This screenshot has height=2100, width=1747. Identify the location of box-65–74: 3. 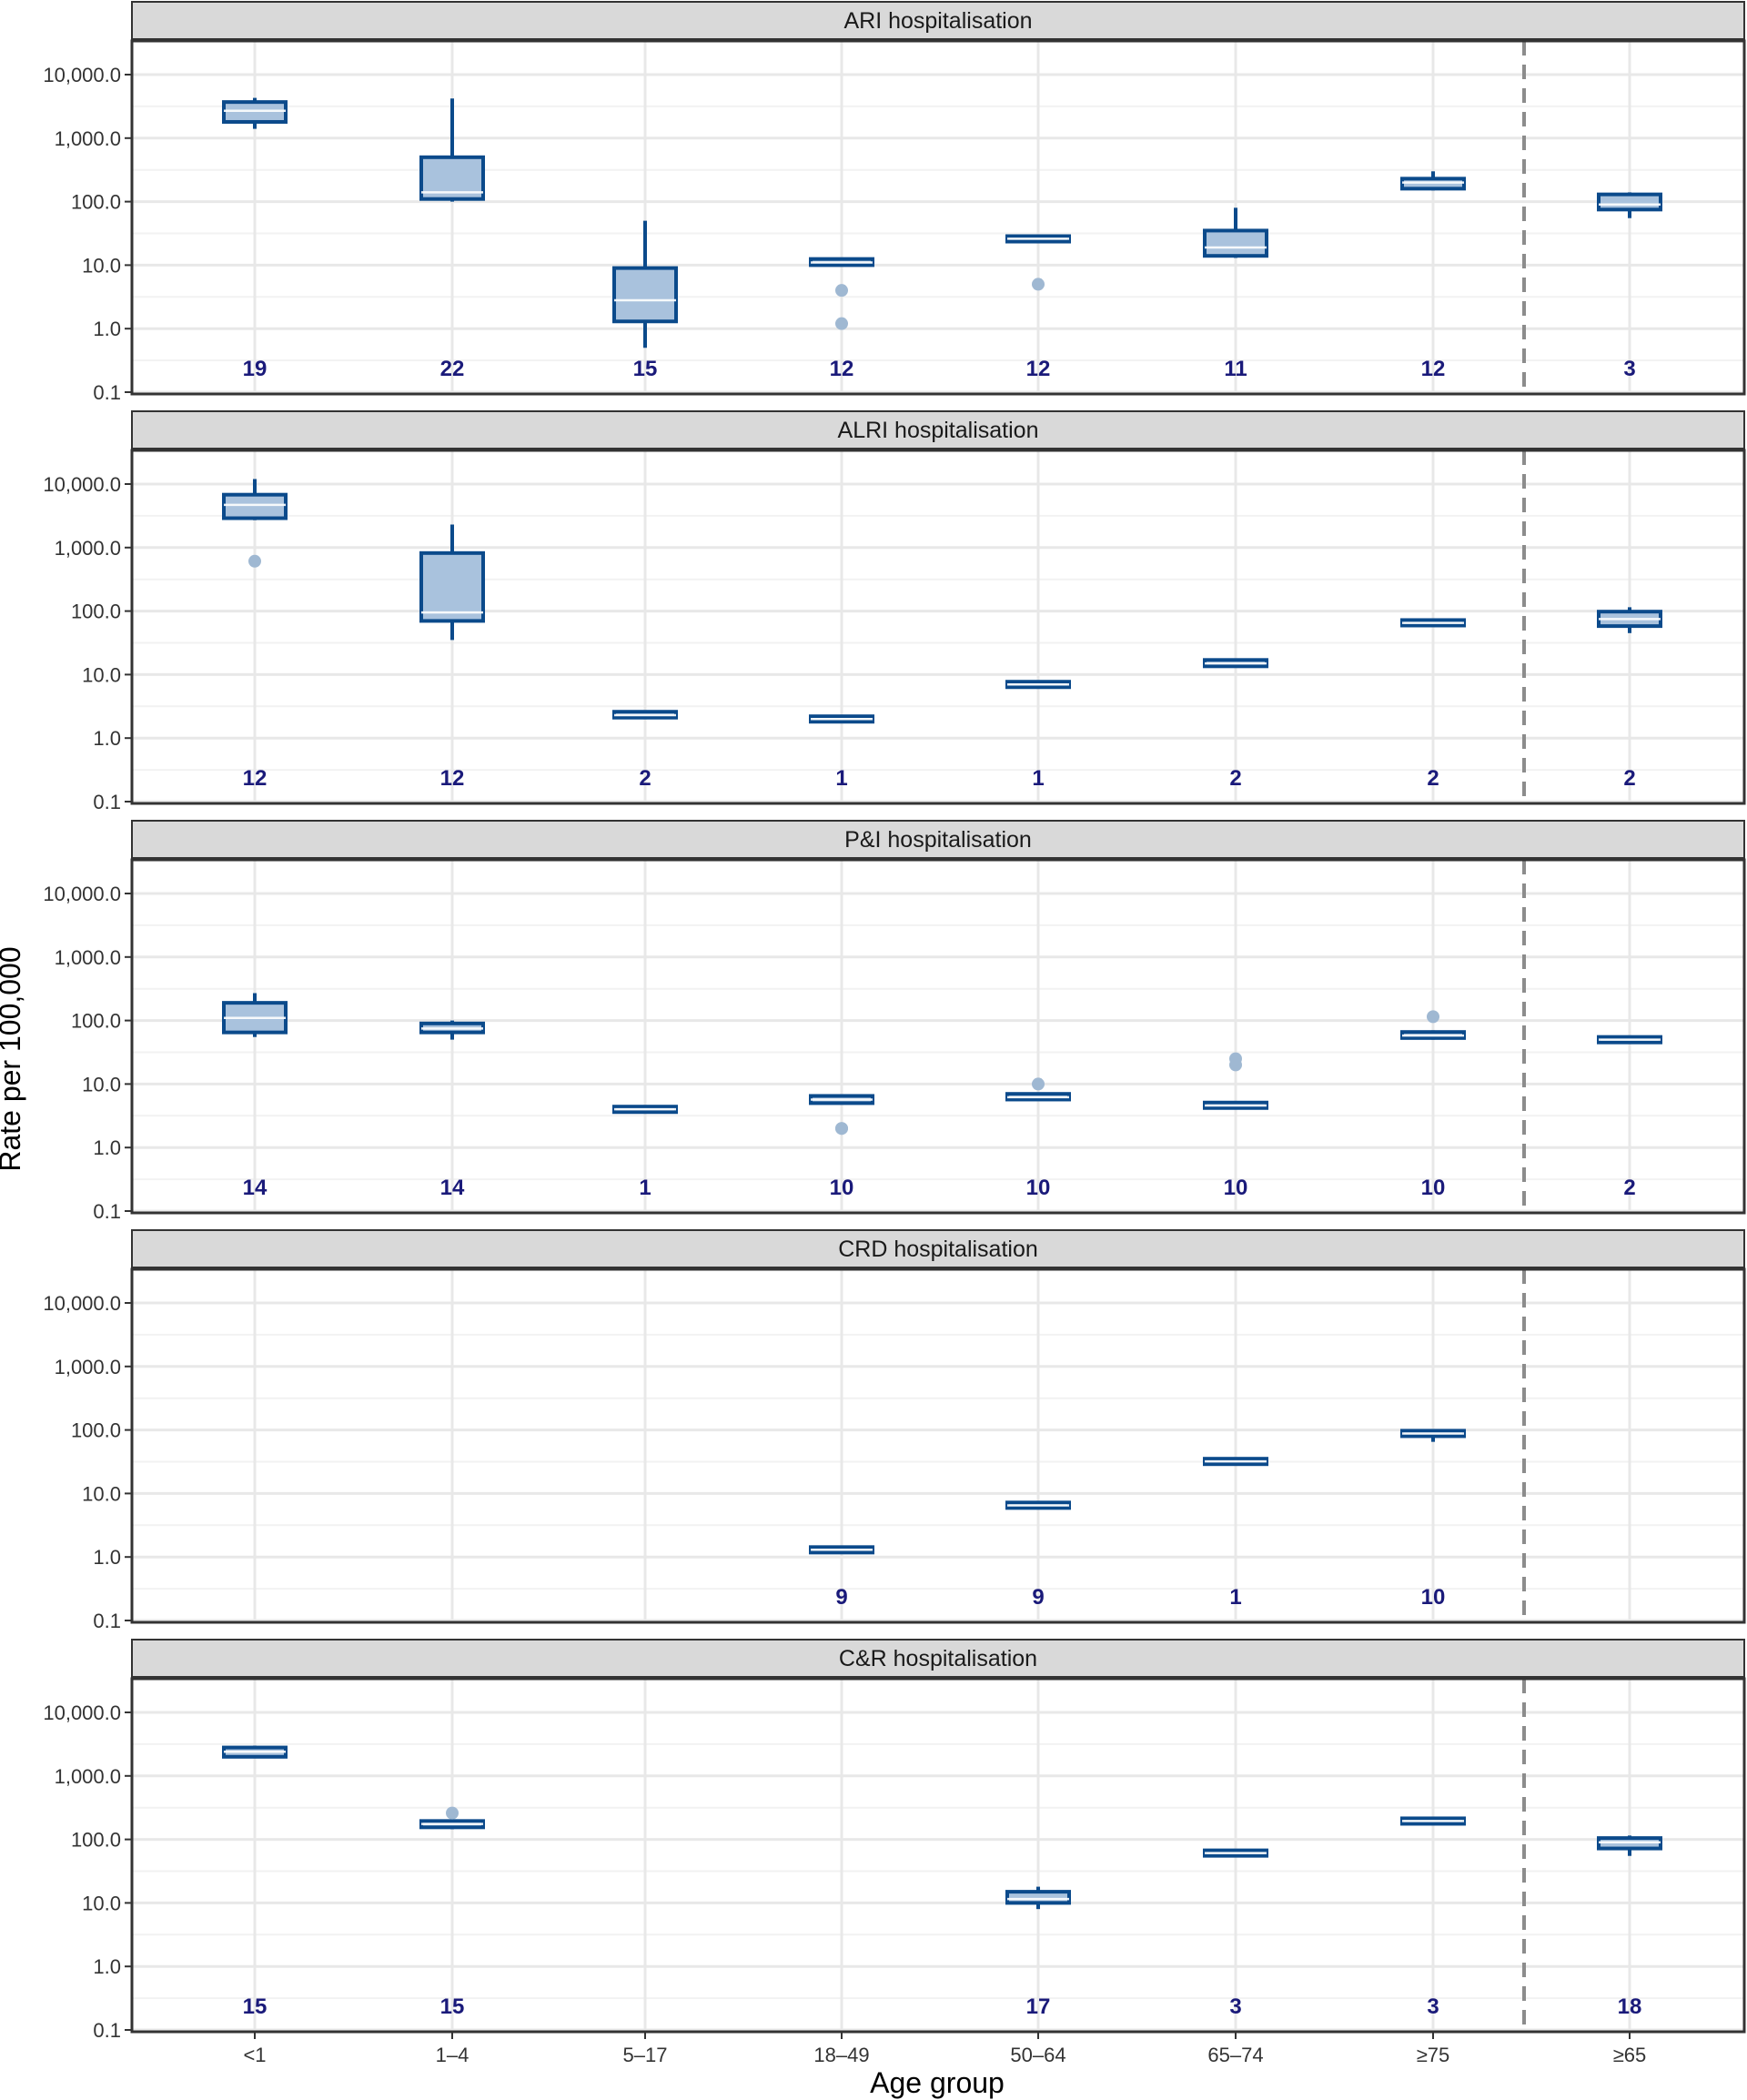
(1235, 1933).